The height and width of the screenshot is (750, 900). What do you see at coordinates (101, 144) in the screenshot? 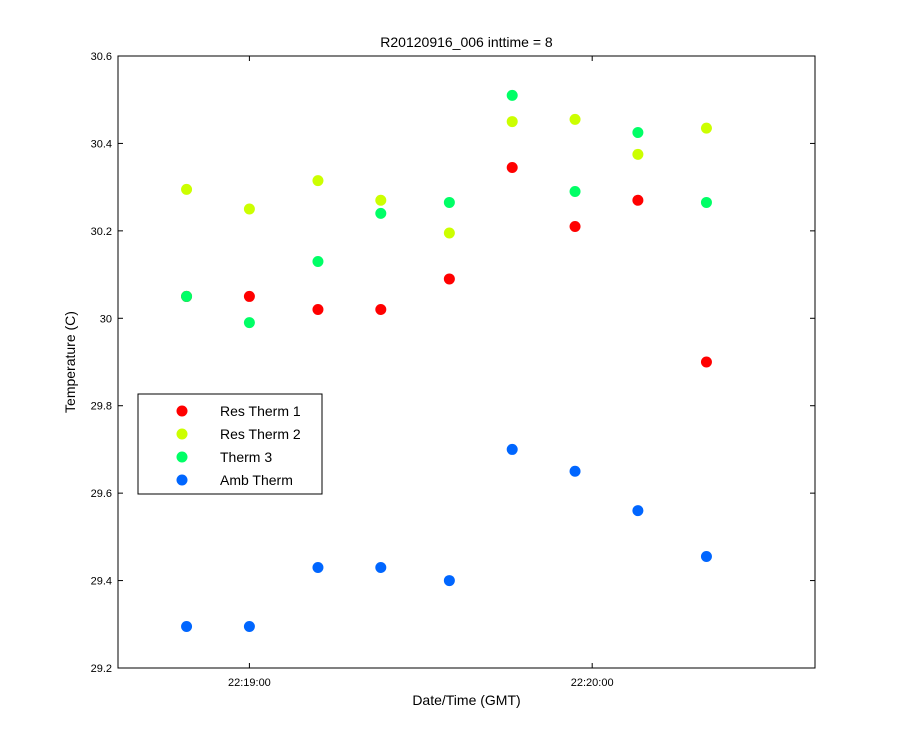
I see `y-tick-label: 30.4` at bounding box center [101, 144].